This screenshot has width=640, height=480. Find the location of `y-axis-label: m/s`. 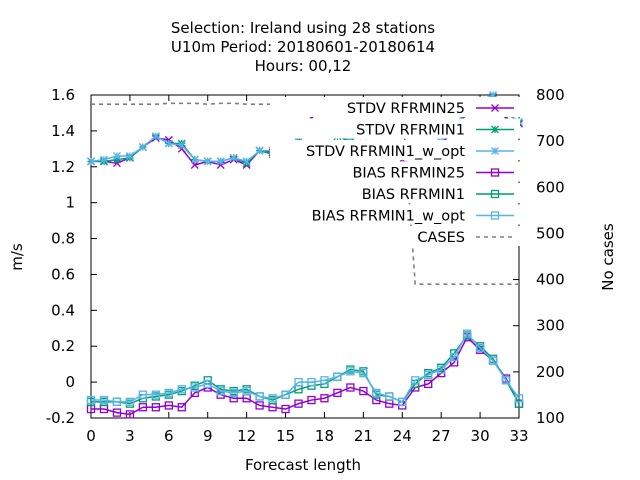

y-axis-label: m/s is located at coordinates (17, 257).